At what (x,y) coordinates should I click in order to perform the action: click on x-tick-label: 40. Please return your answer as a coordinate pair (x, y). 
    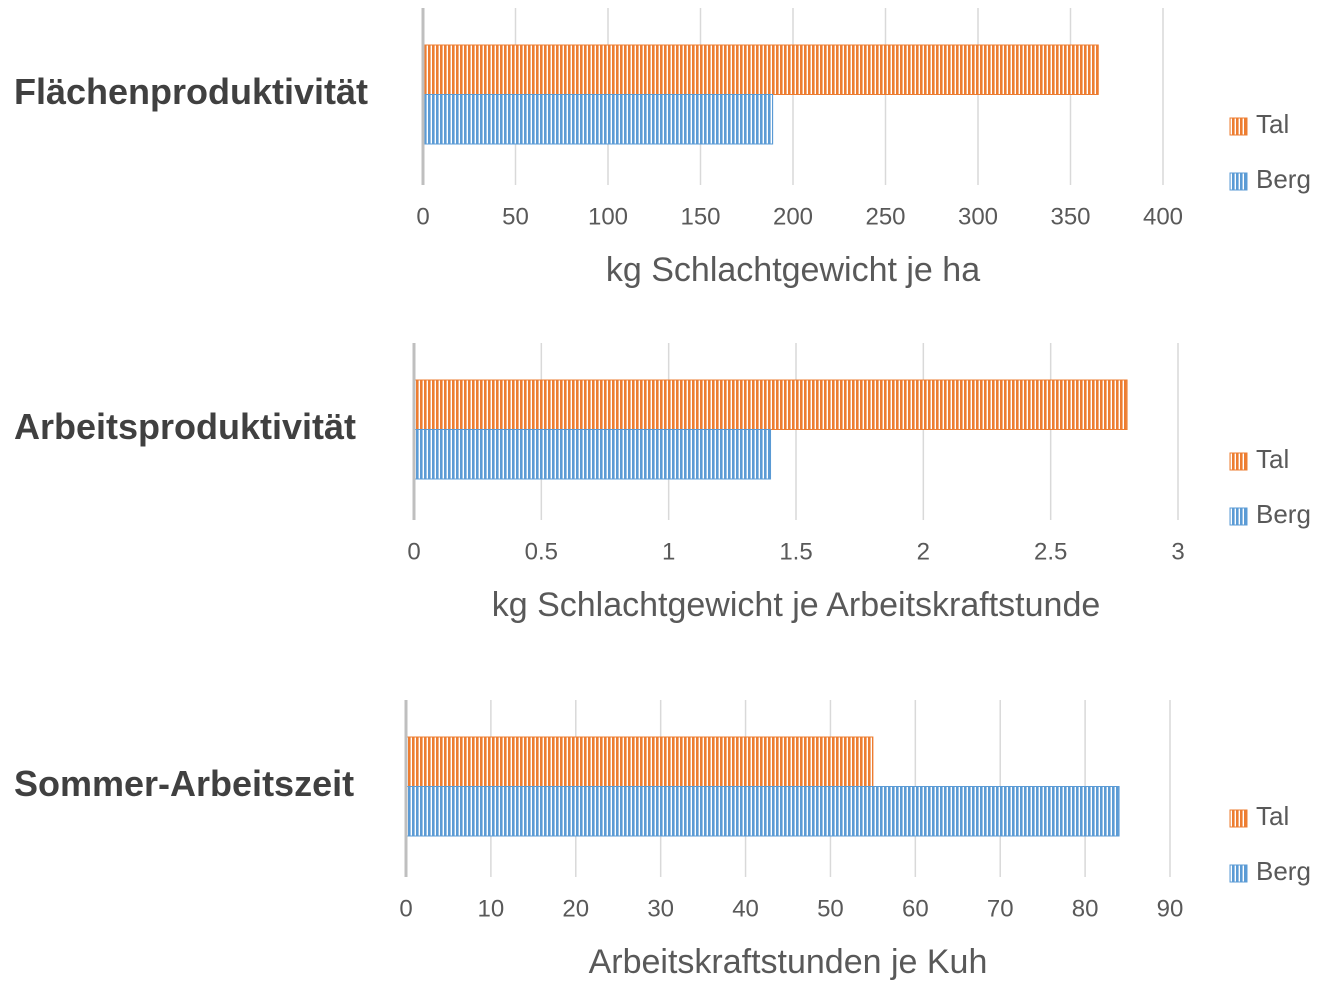
    Looking at the image, I should click on (745, 908).